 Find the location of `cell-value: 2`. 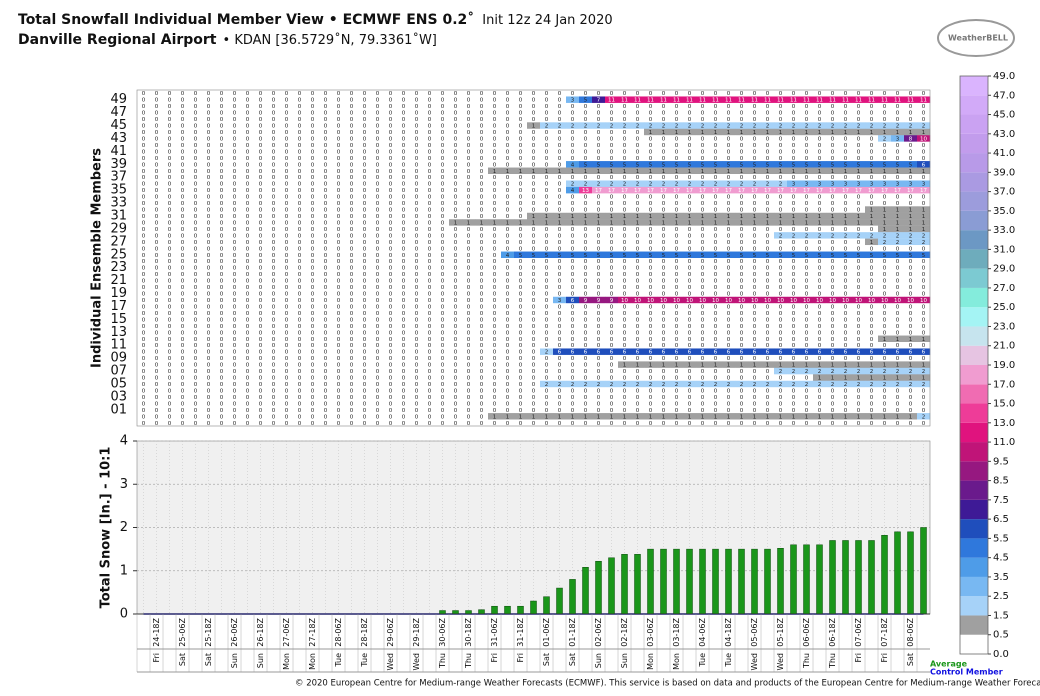

cell-value: 2 is located at coordinates (781, 236).